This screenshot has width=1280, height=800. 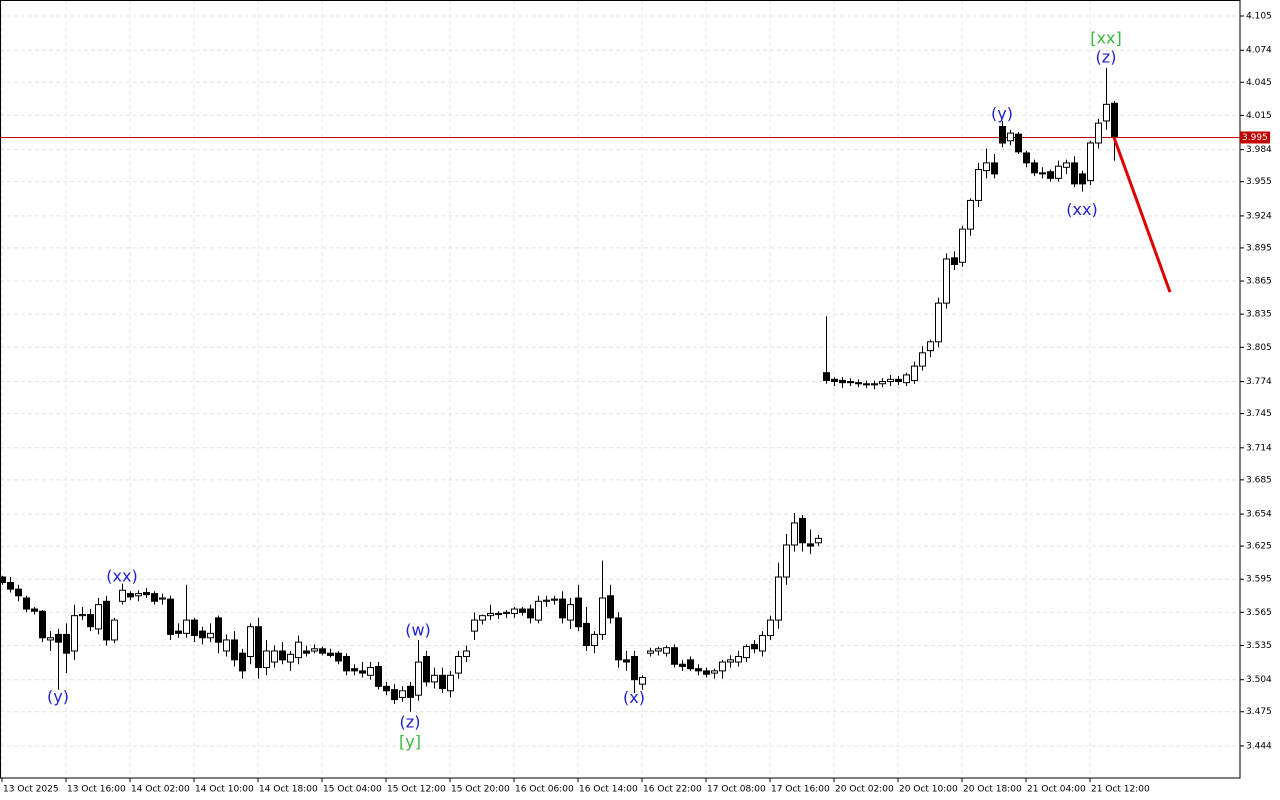 What do you see at coordinates (410, 741) in the screenshot?
I see `wave-label: [y]` at bounding box center [410, 741].